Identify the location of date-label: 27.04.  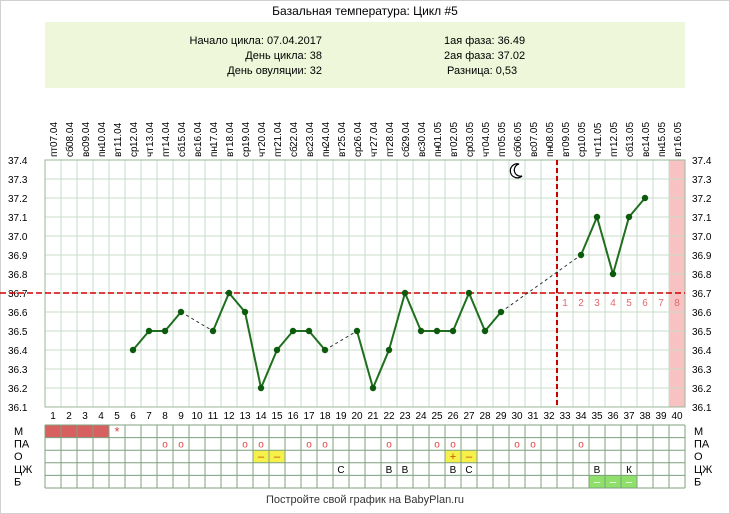
(374, 134).